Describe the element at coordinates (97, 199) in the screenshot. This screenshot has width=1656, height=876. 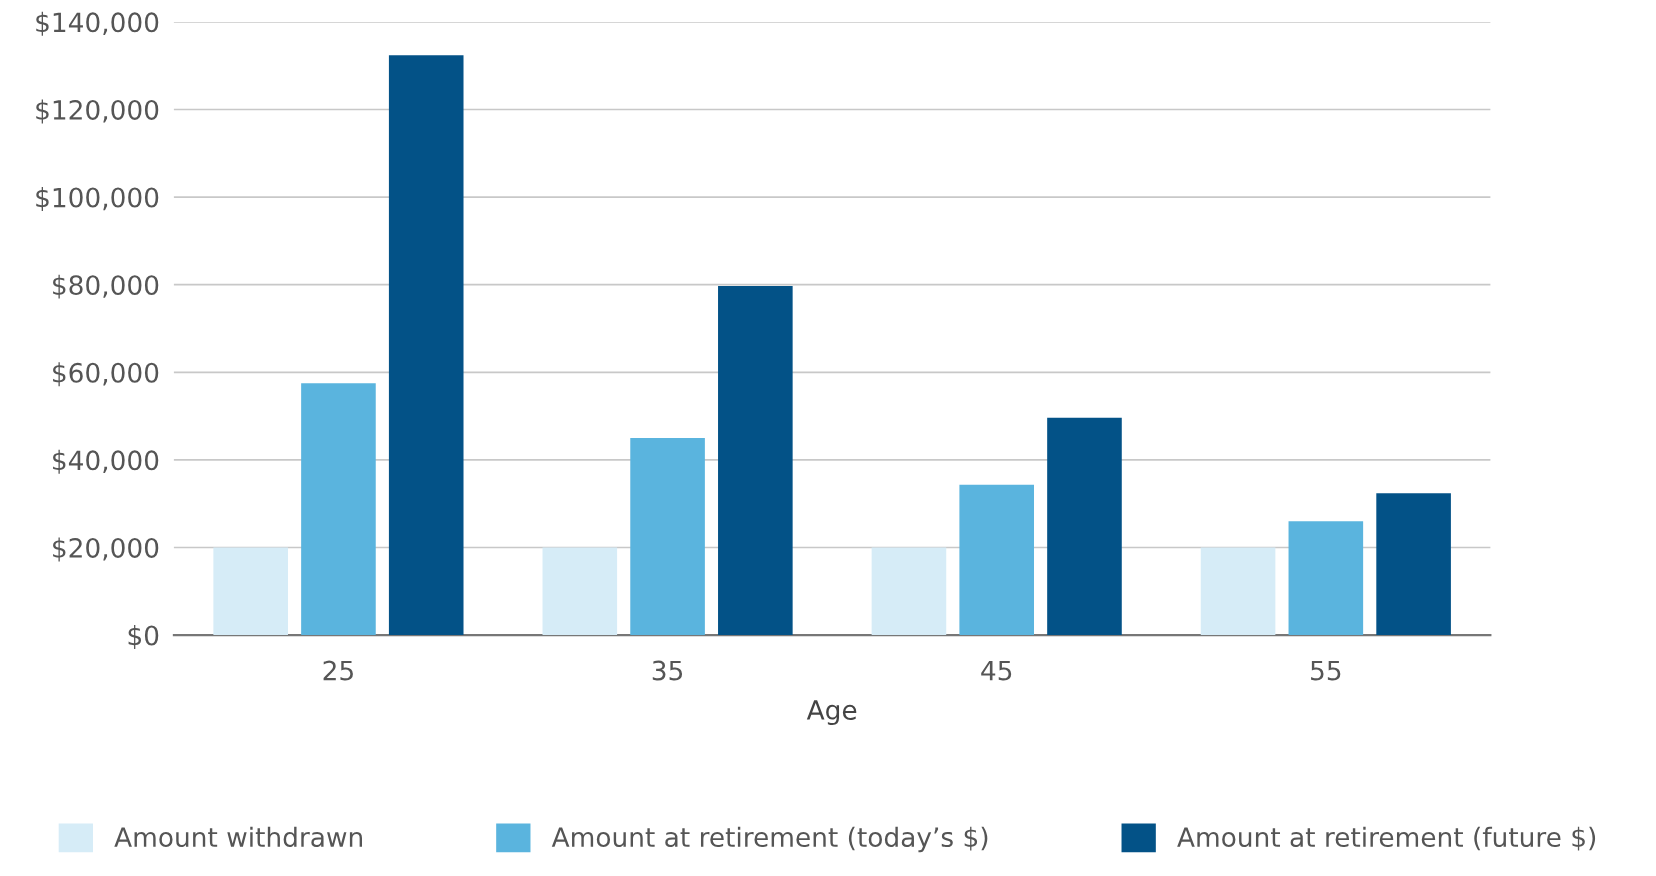
I see `y-tick-label: $100,000` at that location.